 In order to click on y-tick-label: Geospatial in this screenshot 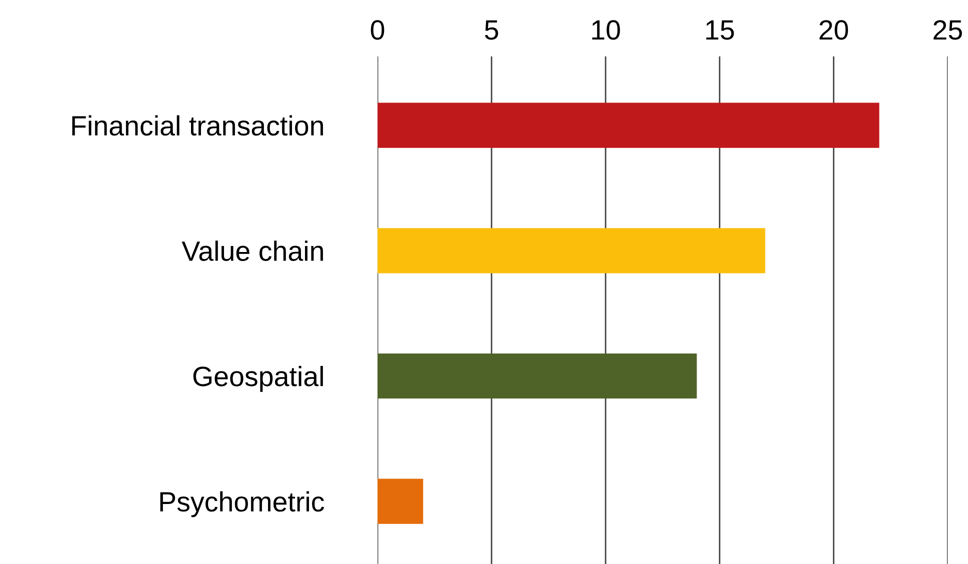, I will do `click(258, 379)`.